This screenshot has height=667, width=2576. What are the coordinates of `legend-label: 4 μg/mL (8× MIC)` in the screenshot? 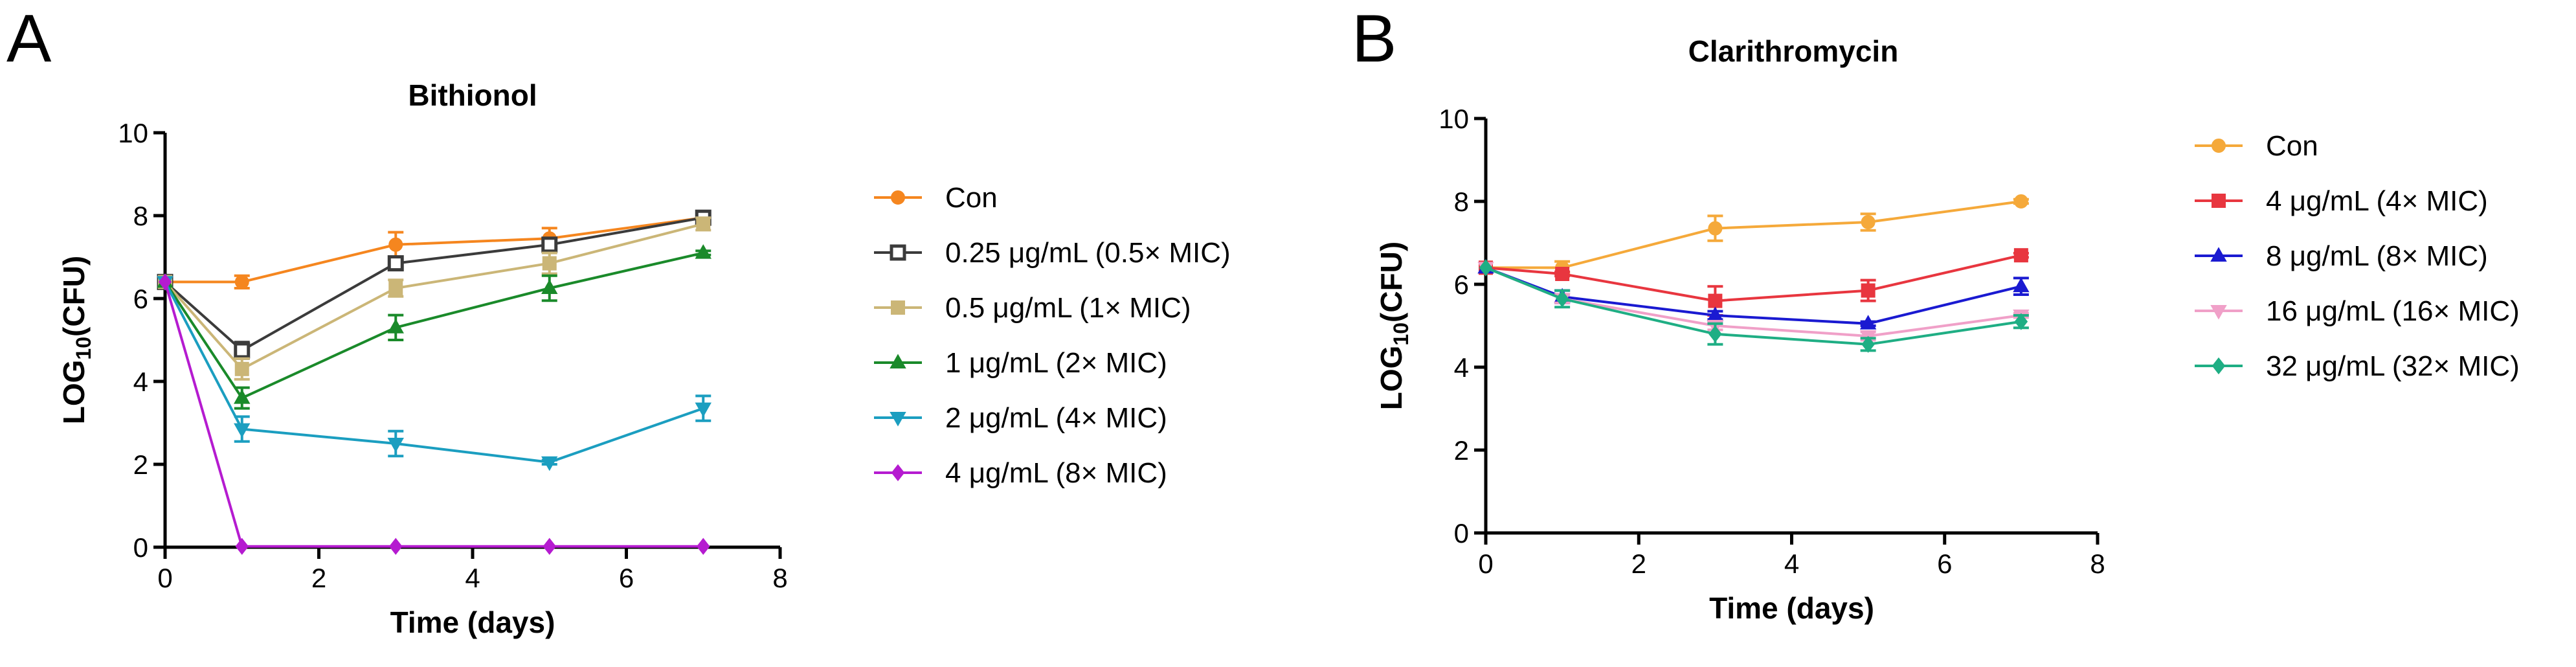 It's located at (1056, 473).